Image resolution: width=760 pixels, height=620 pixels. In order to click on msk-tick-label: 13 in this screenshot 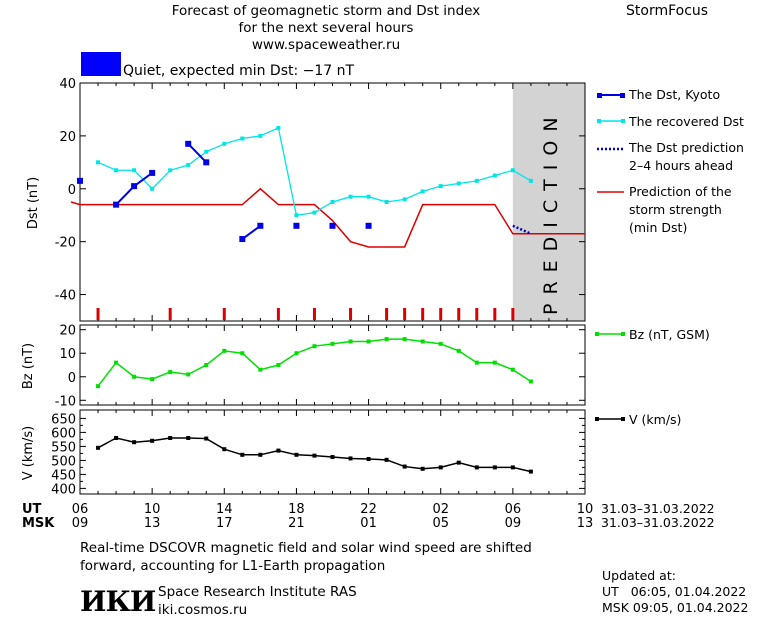, I will do `click(585, 523)`.